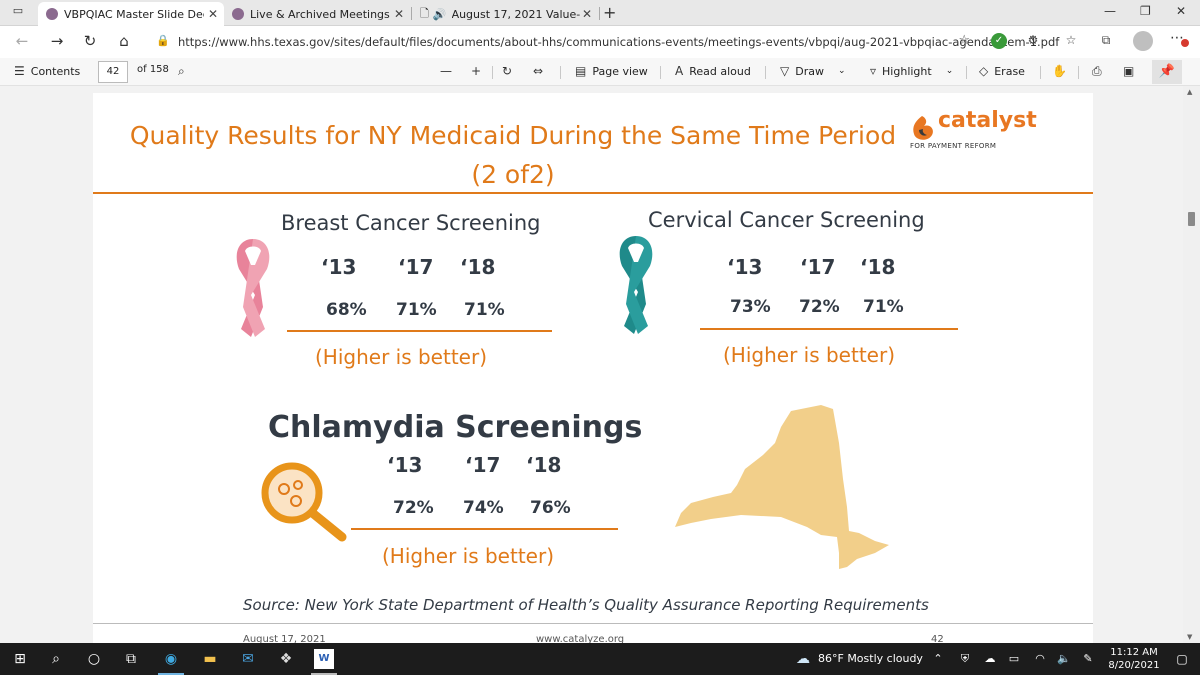 The height and width of the screenshot is (675, 1200). Describe the element at coordinates (1014, 658) in the screenshot. I see `battery-icon: ▭` at that location.